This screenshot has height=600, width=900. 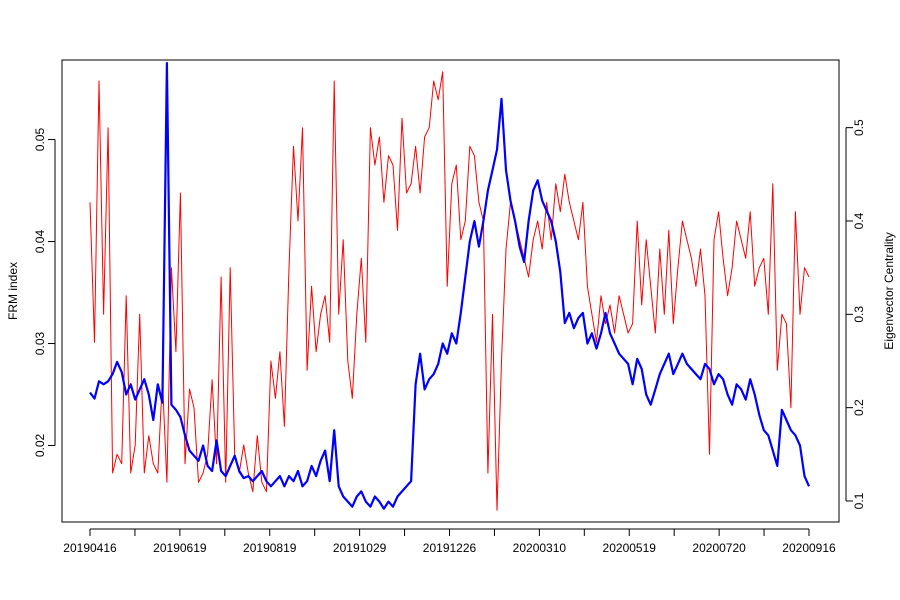 What do you see at coordinates (859, 127) in the screenshot?
I see `y-tick-label-right: 0.5` at bounding box center [859, 127].